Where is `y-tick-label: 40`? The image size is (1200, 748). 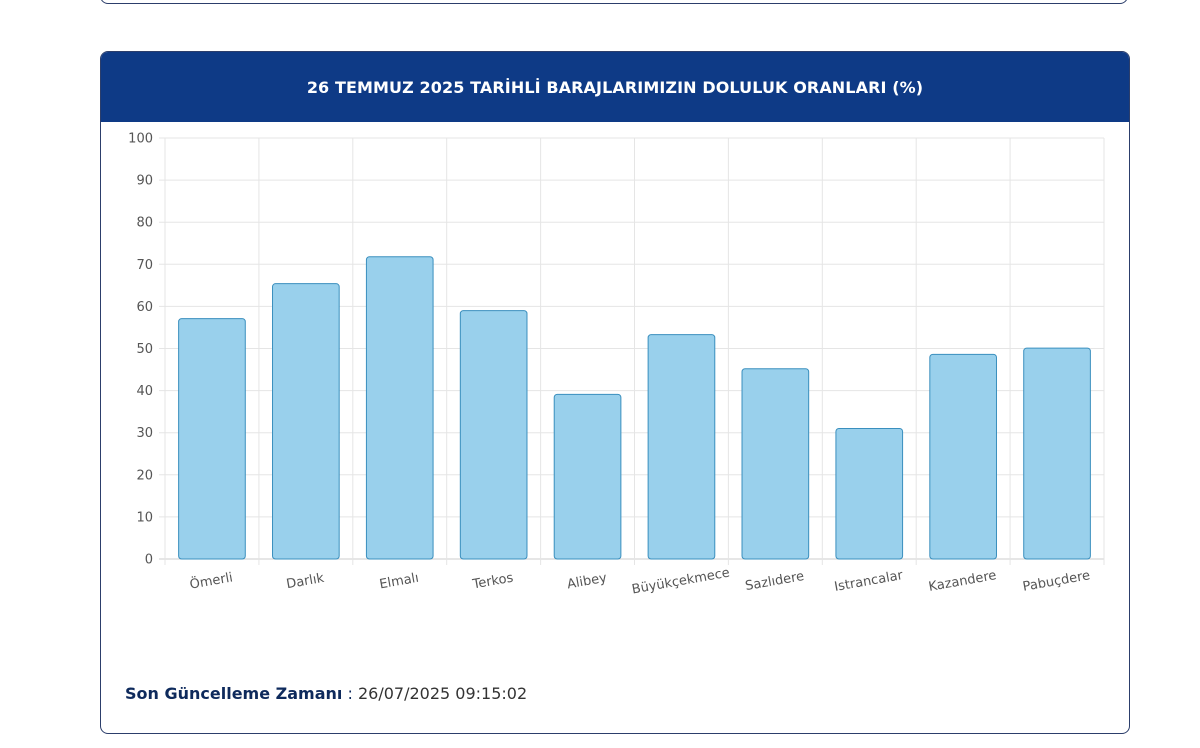 y-tick-label: 40 is located at coordinates (144, 391).